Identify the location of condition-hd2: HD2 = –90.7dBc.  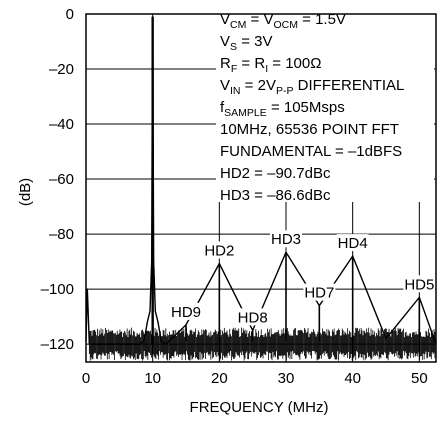
(275, 173).